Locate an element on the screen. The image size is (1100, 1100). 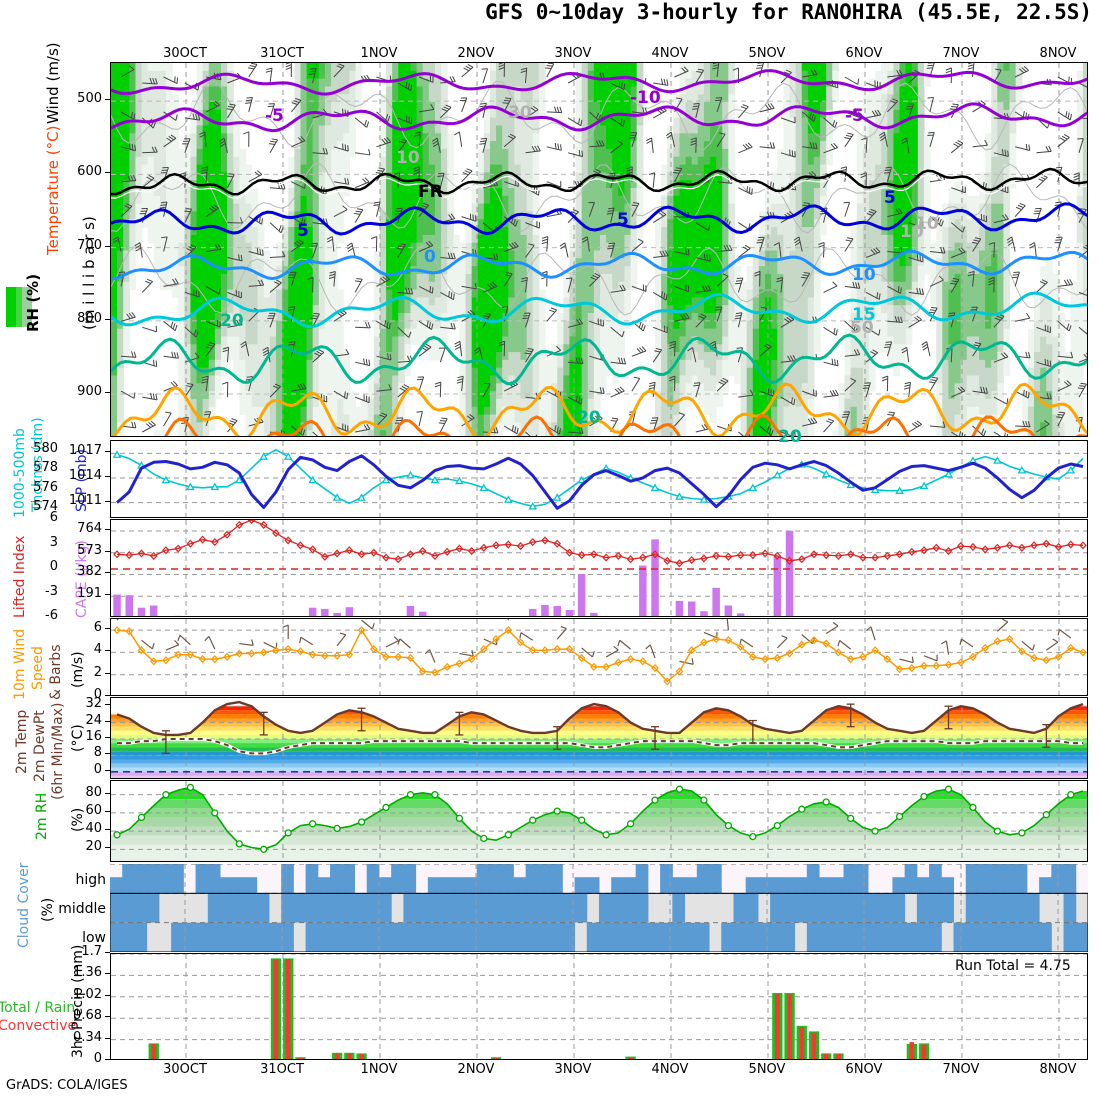
panel-cape-lifted-index is located at coordinates (599, 568).